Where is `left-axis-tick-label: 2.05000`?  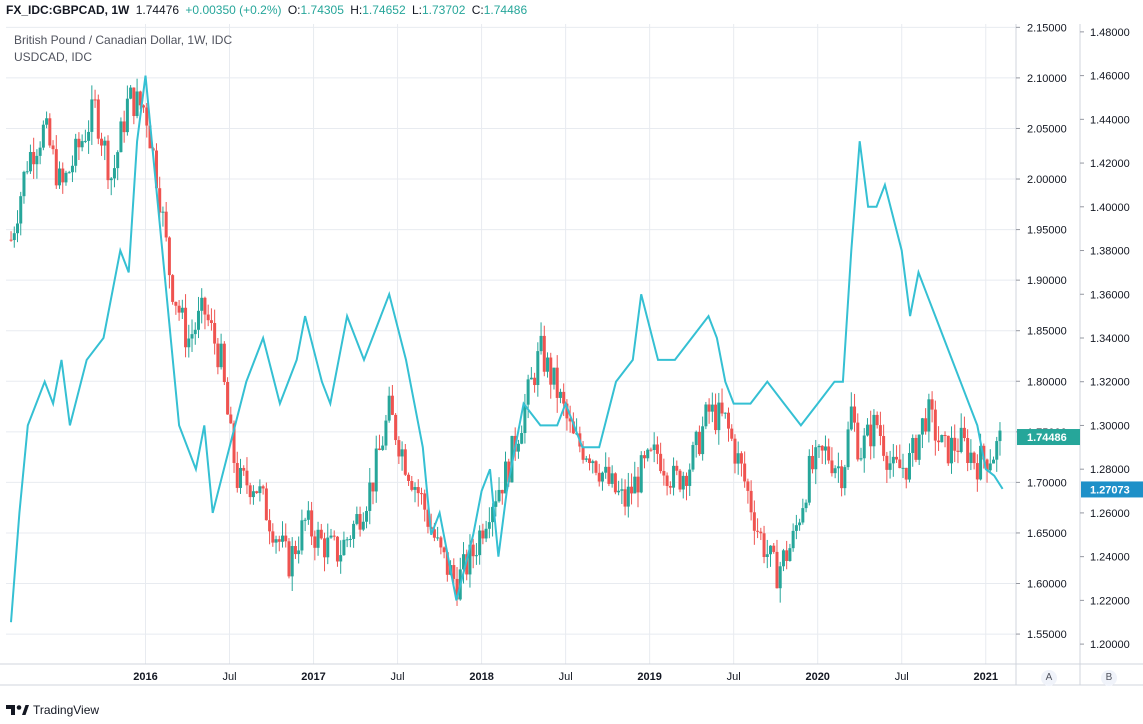
left-axis-tick-label: 2.05000 is located at coordinates (1047, 129).